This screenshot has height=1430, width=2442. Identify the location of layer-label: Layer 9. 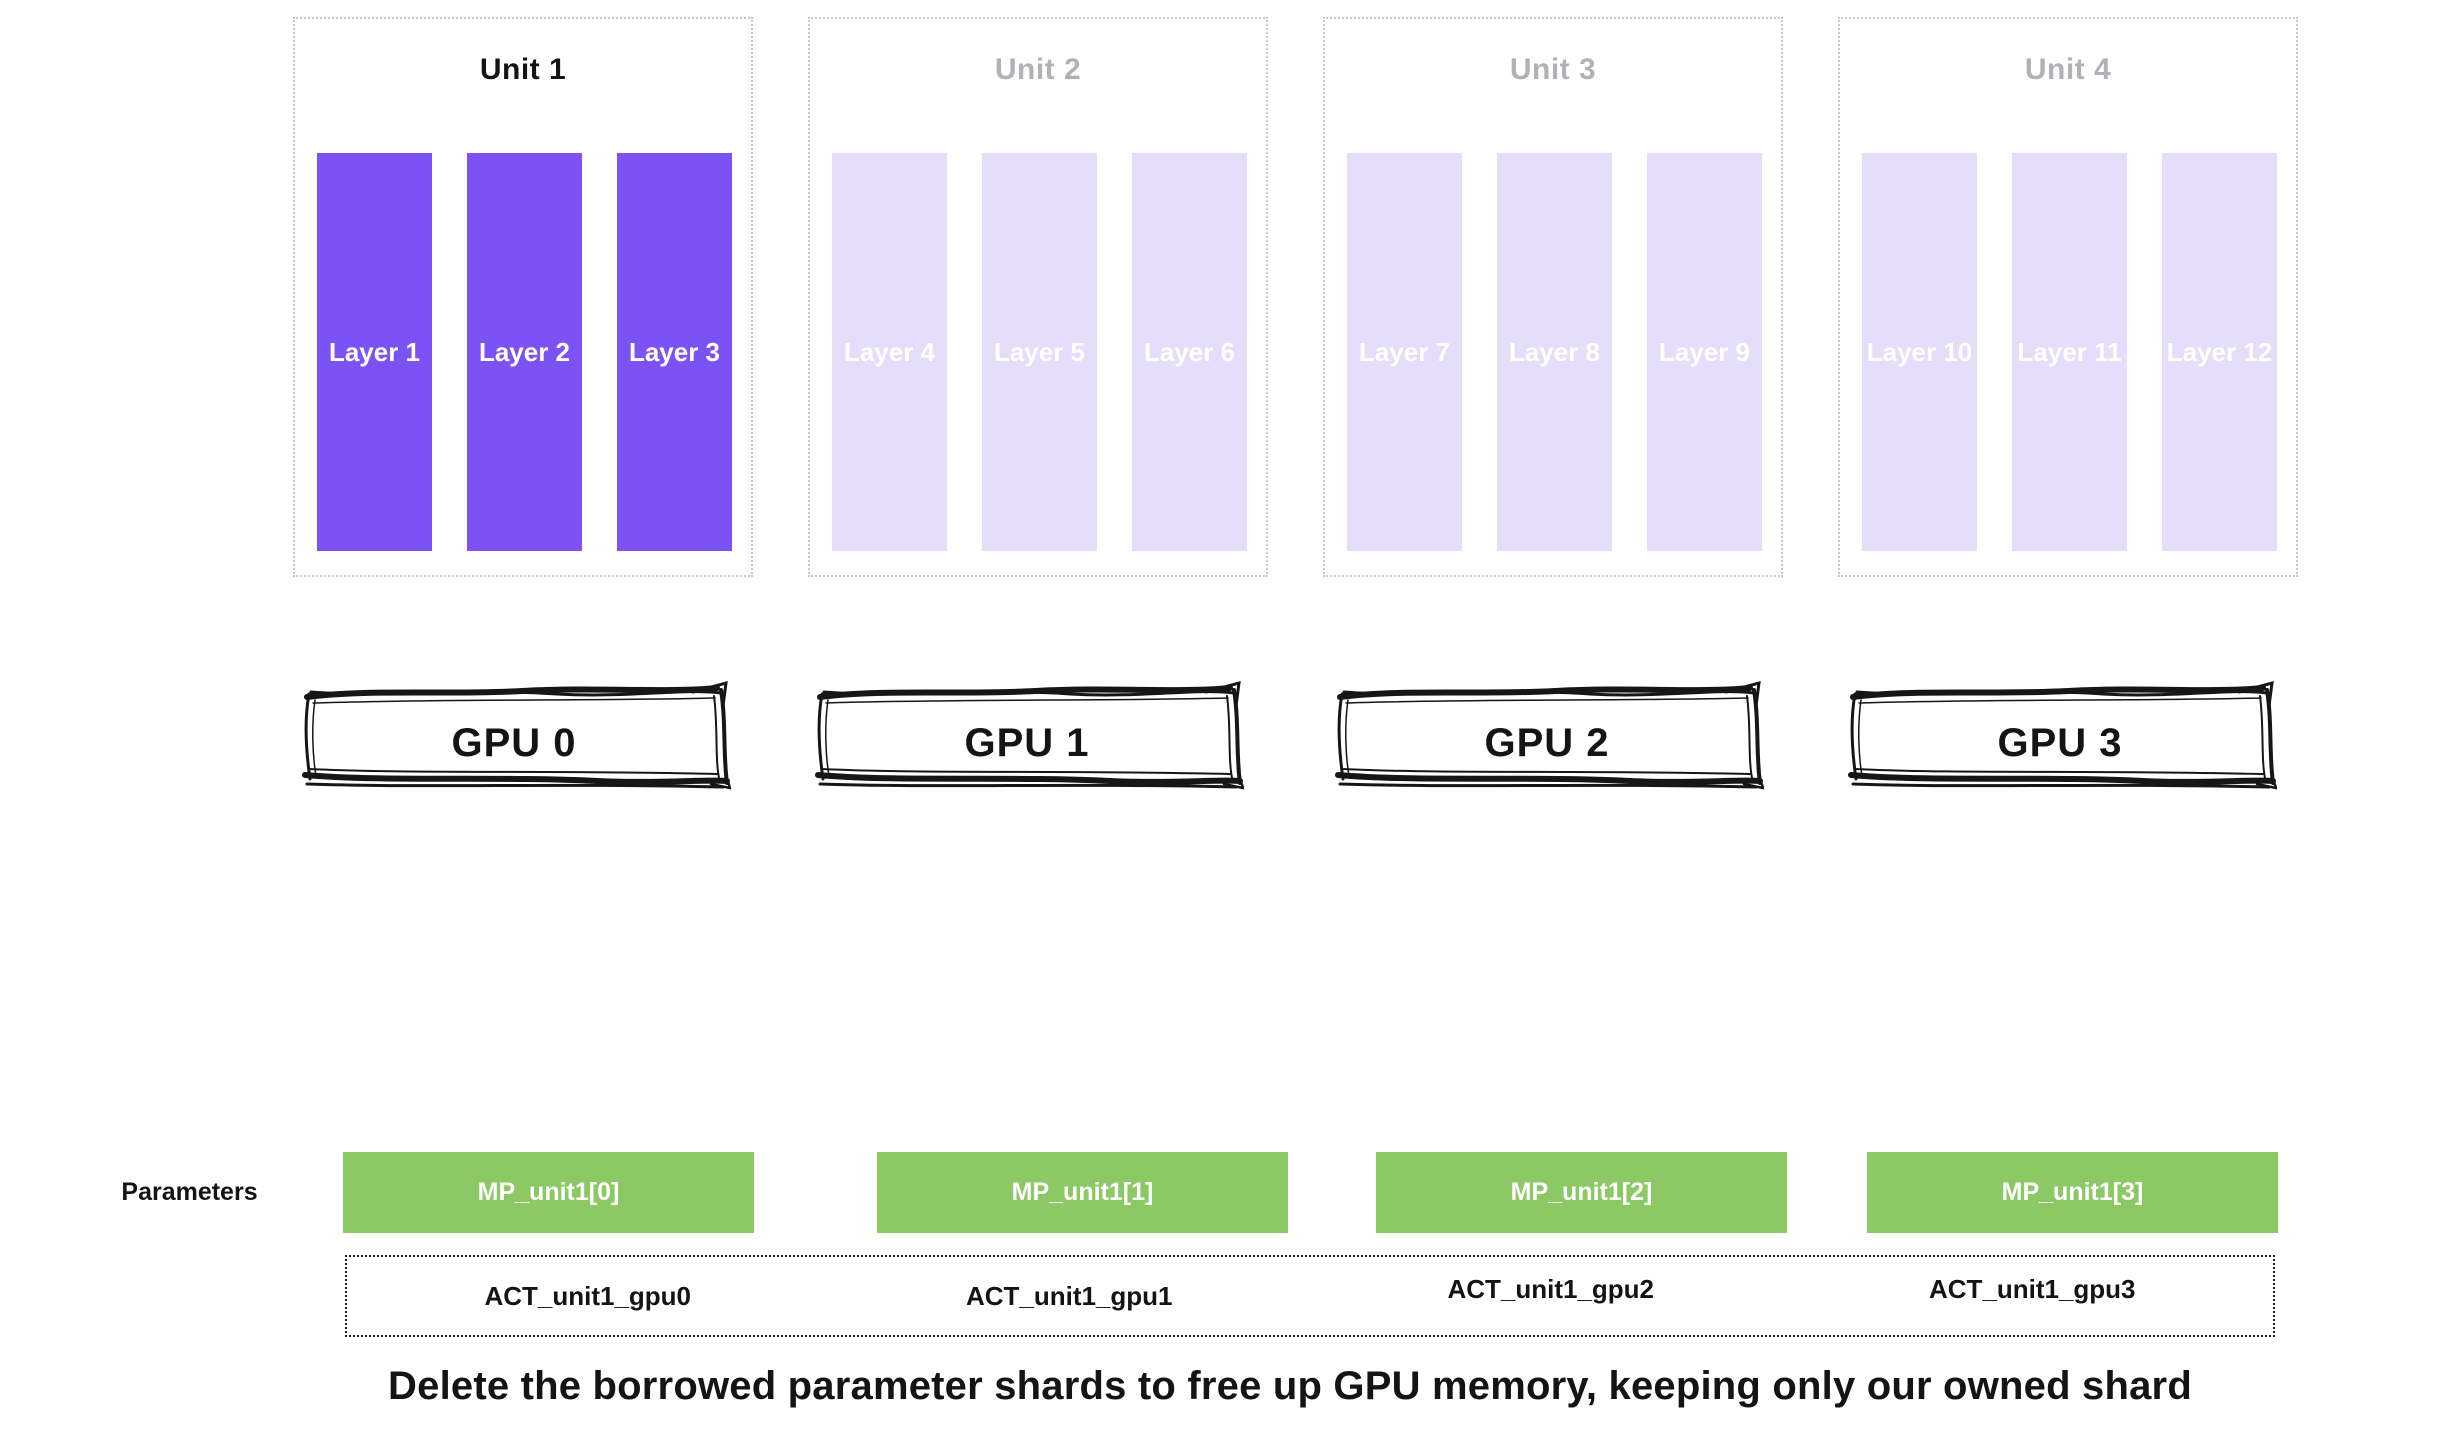
(1704, 351).